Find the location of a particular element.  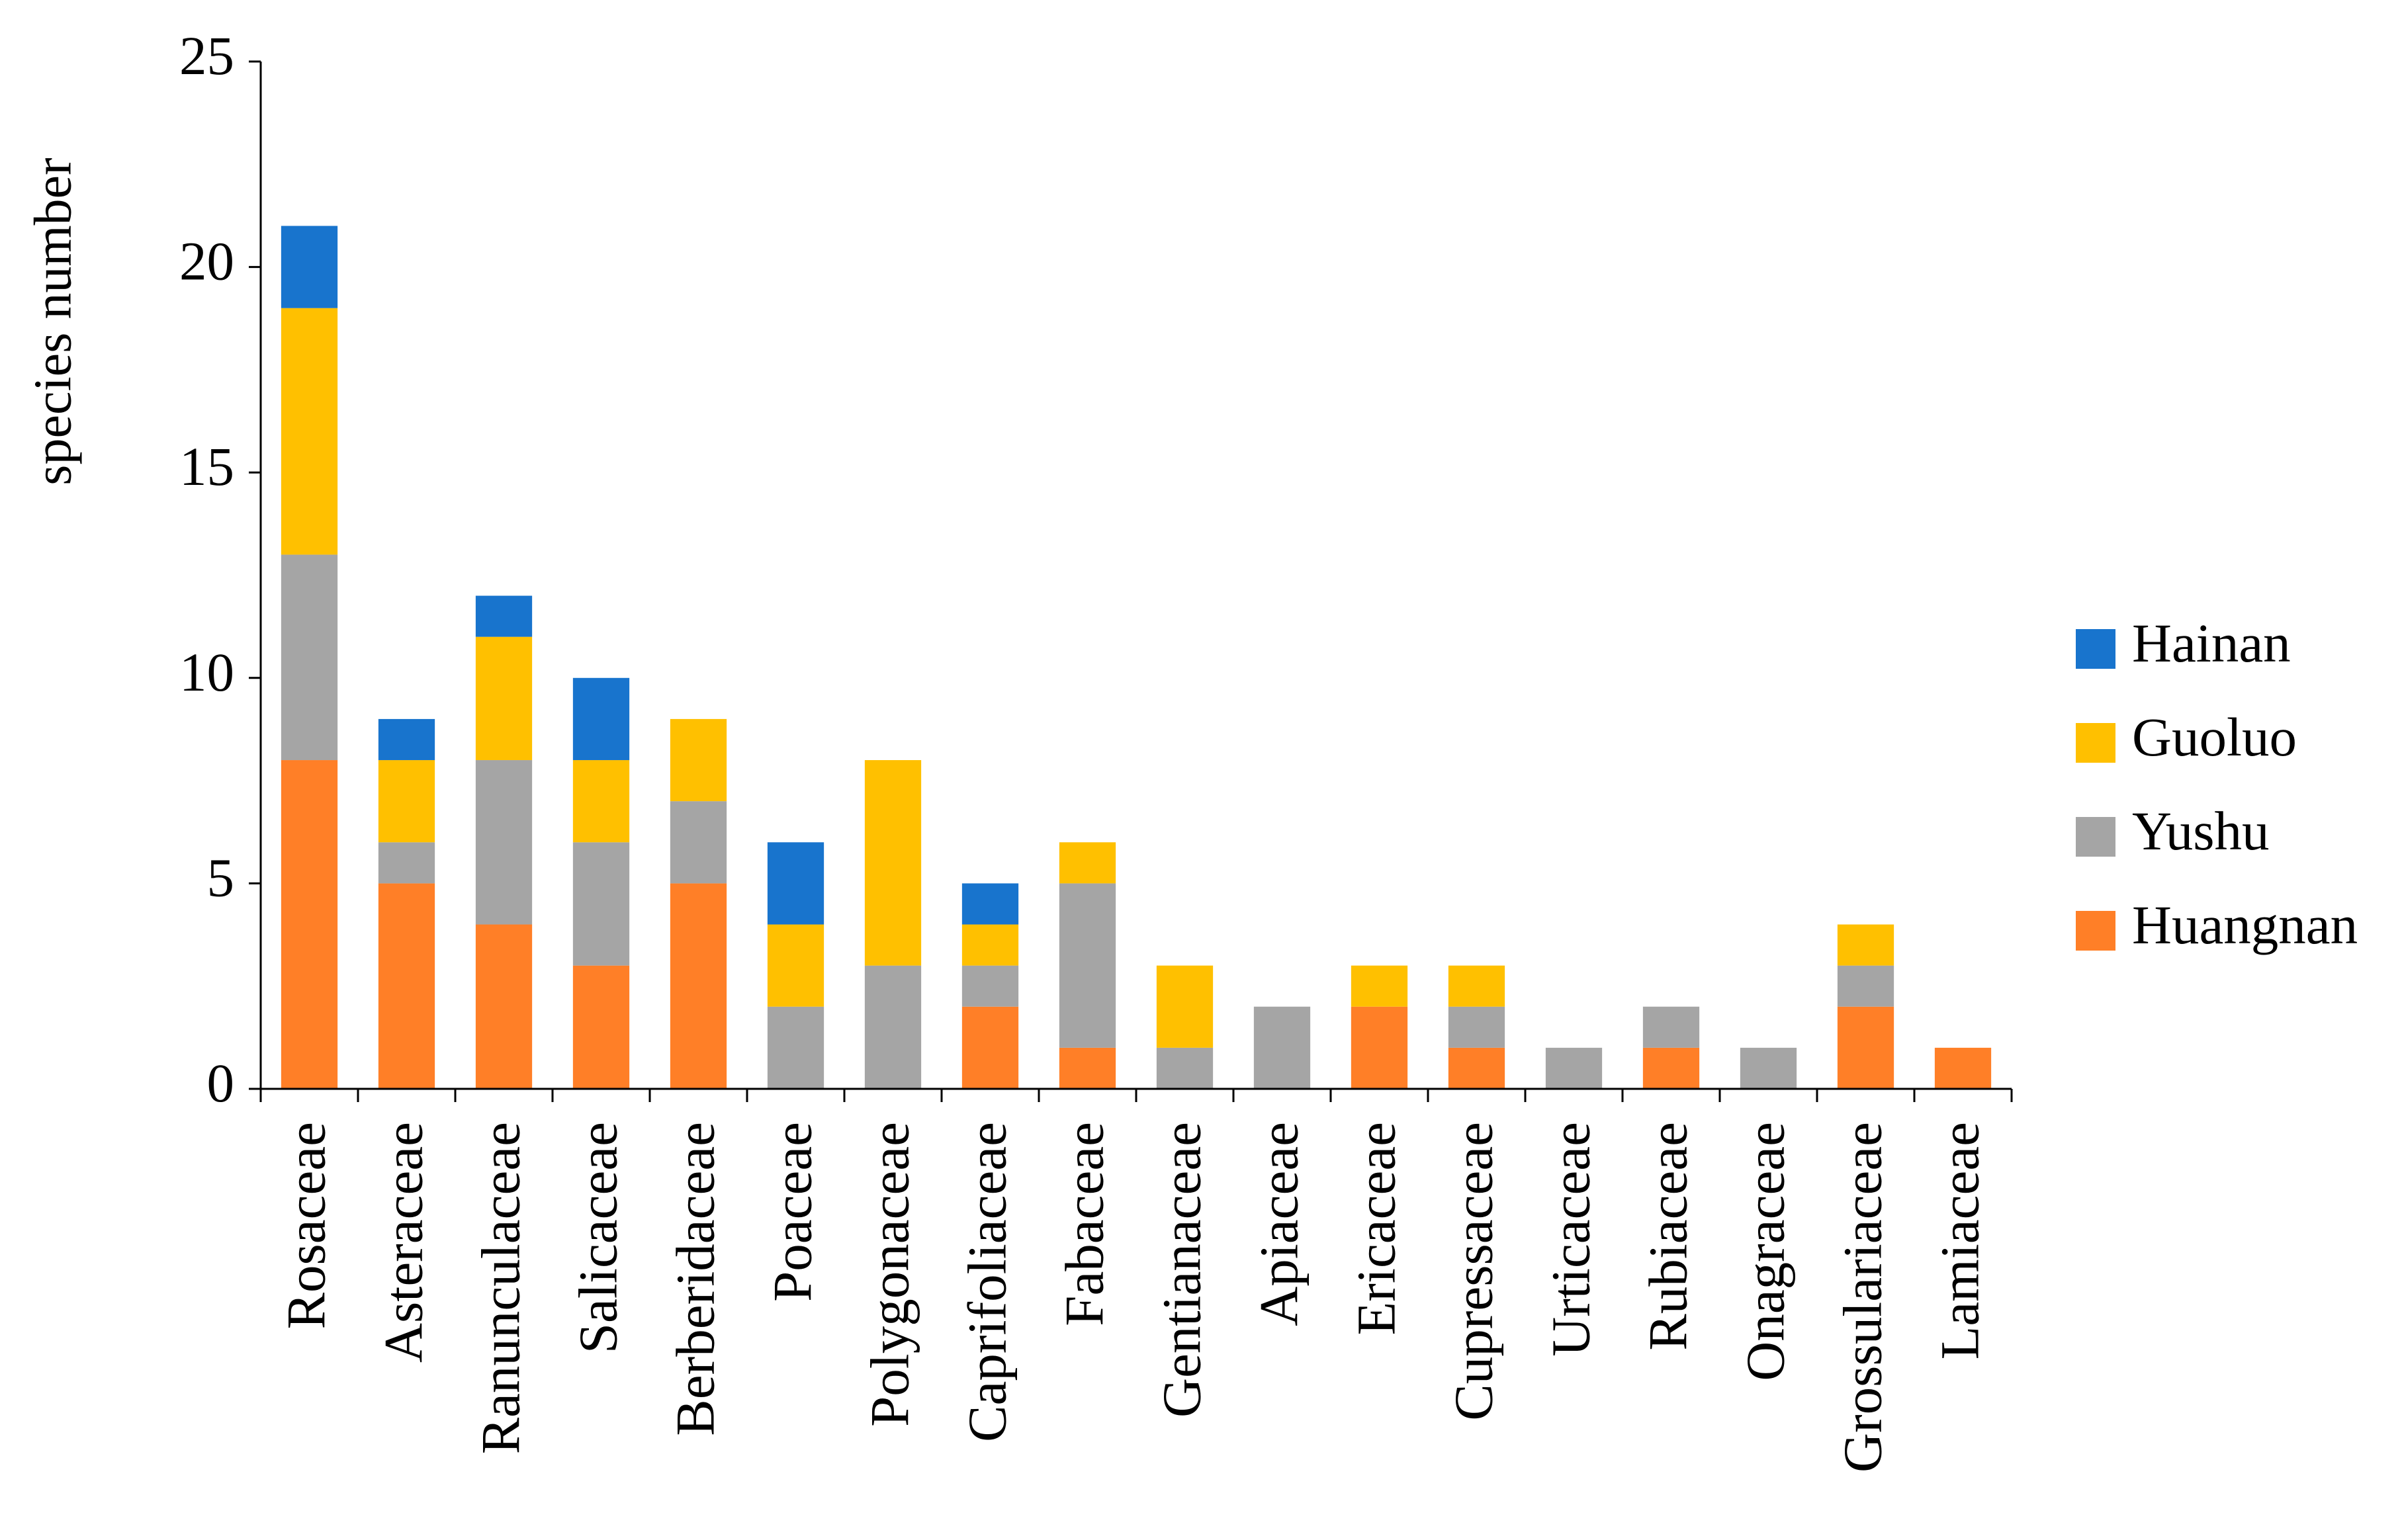

legend-label: Guoluo is located at coordinates (2214, 736).